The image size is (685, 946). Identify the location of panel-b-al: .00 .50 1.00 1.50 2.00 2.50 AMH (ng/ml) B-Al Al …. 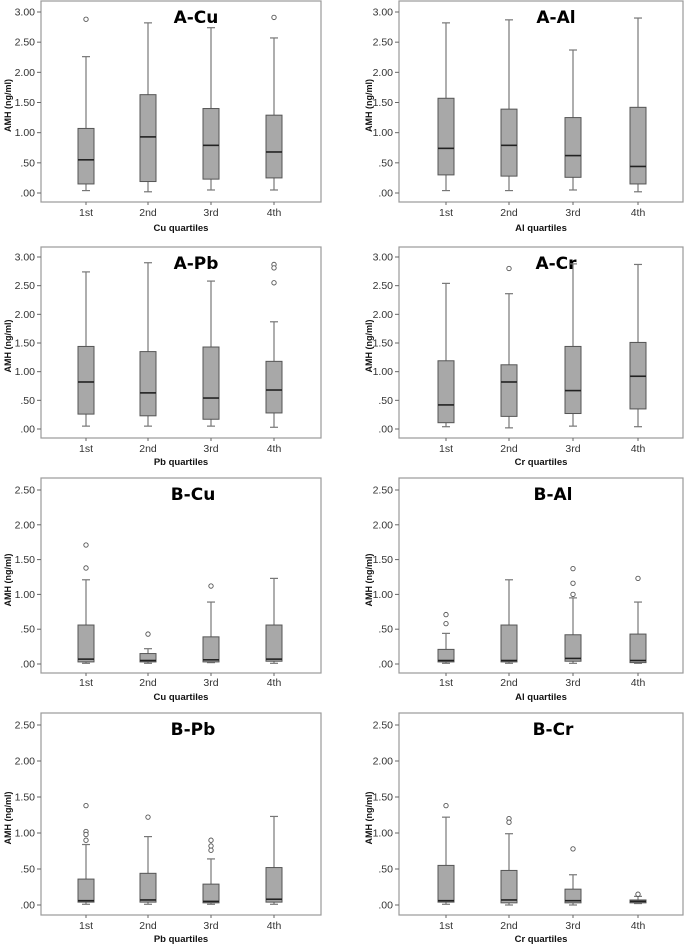
(524, 590).